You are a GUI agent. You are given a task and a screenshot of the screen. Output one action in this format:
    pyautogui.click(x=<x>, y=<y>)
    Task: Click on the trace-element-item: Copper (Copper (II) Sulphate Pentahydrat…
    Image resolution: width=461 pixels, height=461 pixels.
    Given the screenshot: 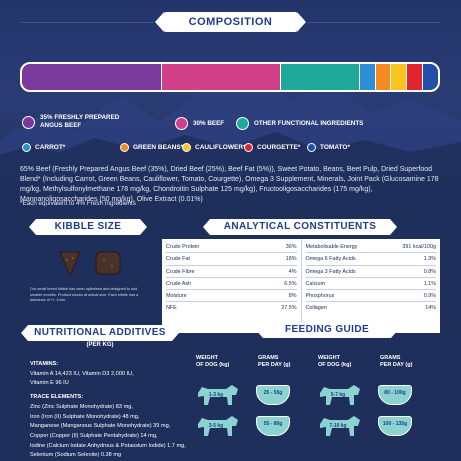 What is the action you would take?
    pyautogui.click(x=94, y=435)
    